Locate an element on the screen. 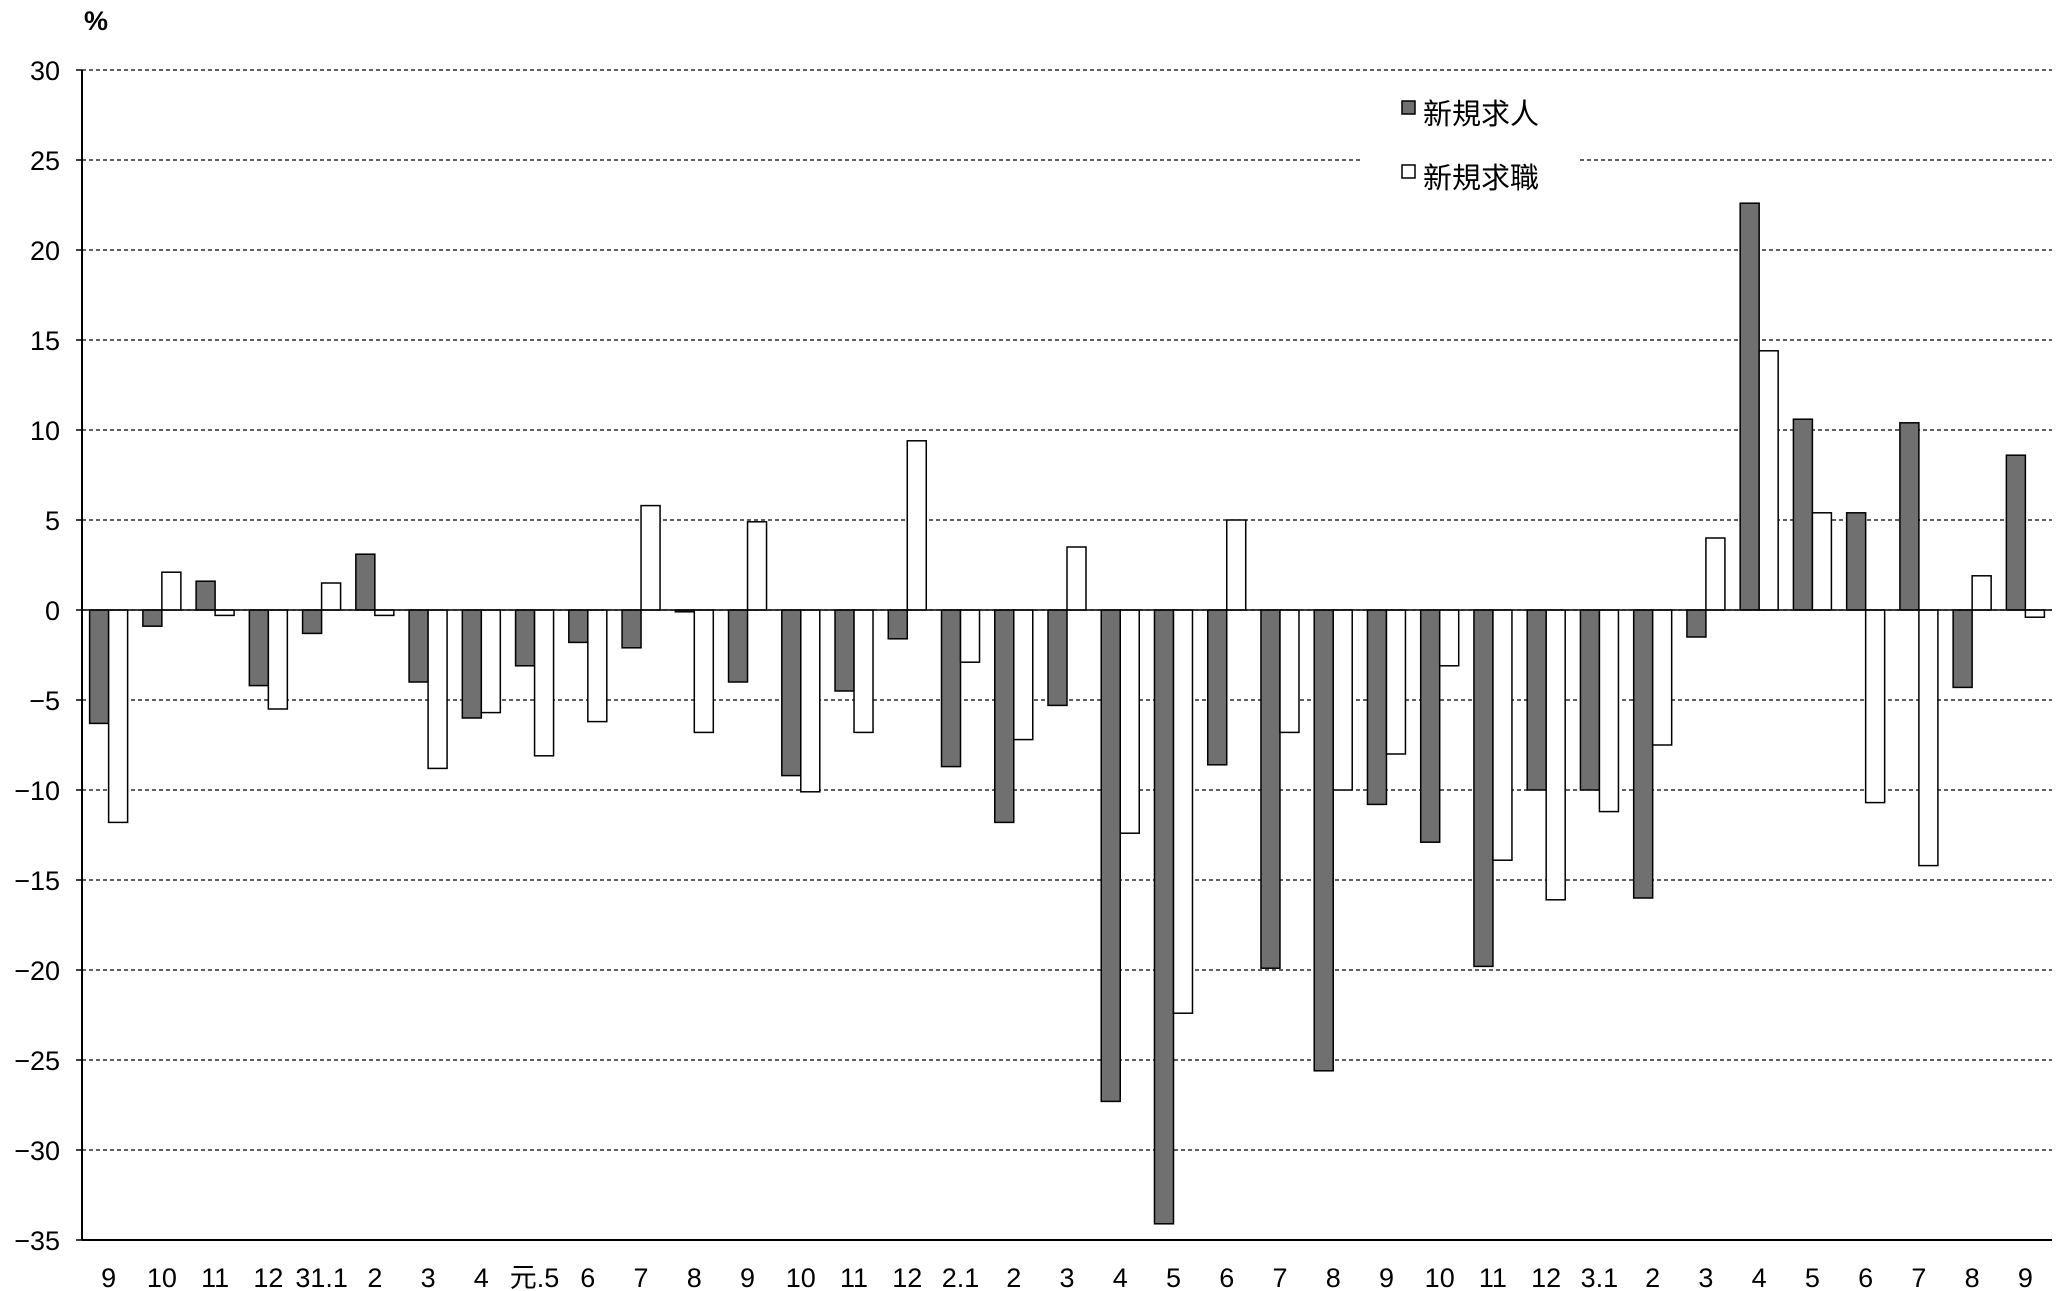  x-tick-label: 31.1 is located at coordinates (321, 1277).